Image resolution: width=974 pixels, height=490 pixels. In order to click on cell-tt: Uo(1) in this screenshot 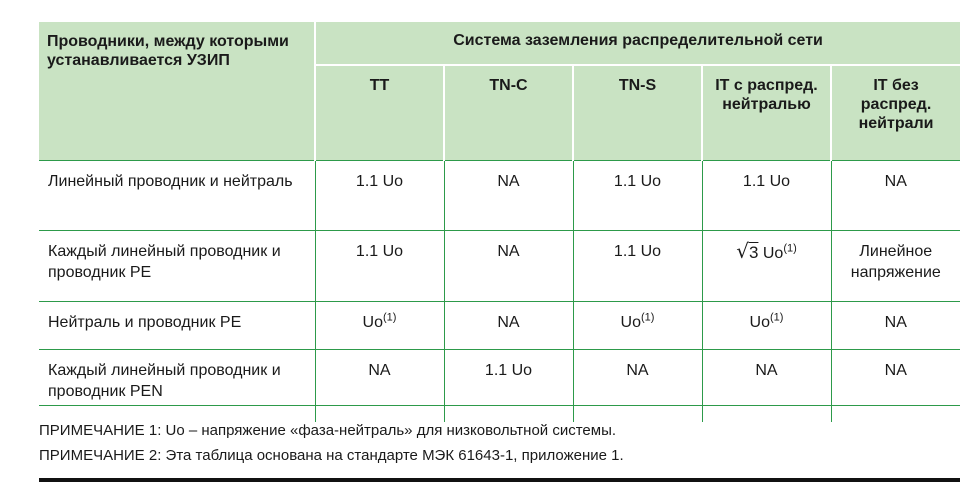, I will do `click(380, 325)`.